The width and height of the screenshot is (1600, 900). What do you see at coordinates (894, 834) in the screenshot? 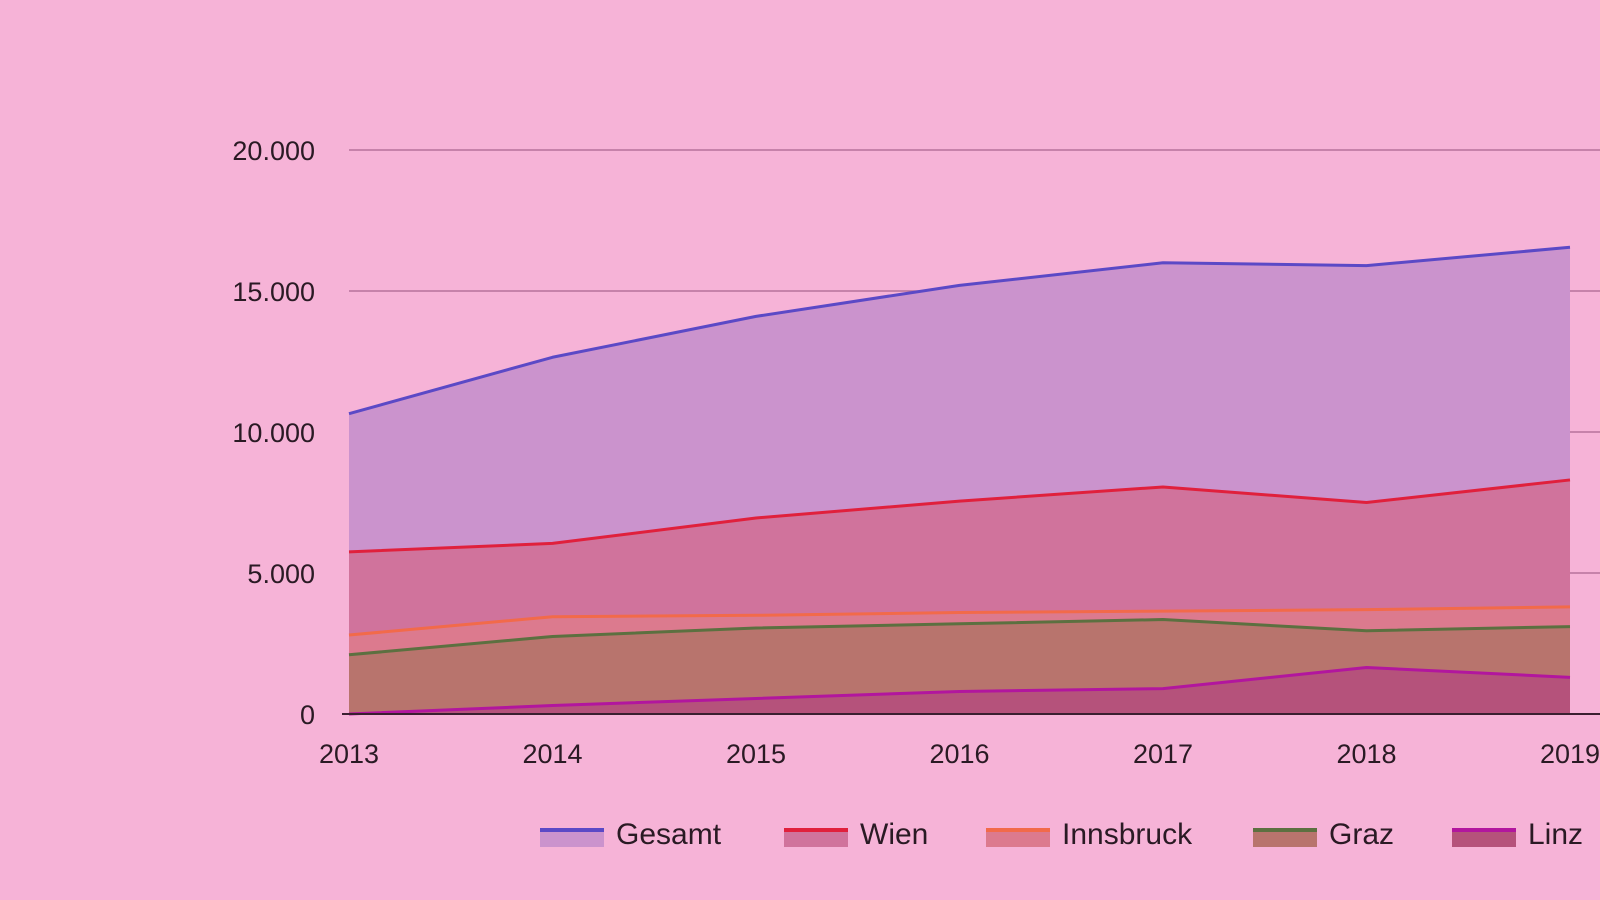
I see `legend-label: Wien` at bounding box center [894, 834].